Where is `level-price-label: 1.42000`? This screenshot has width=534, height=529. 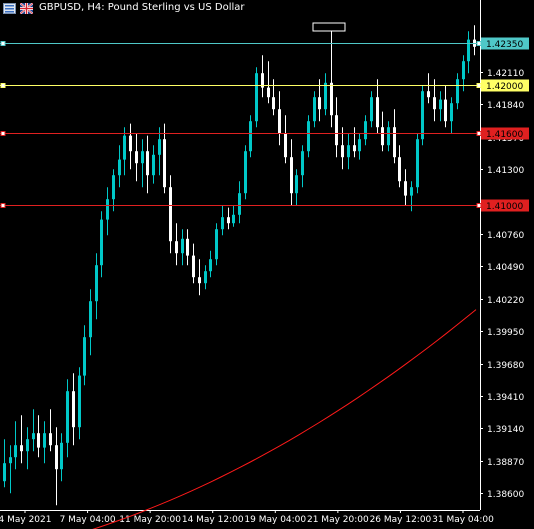 level-price-label: 1.42000 is located at coordinates (504, 87).